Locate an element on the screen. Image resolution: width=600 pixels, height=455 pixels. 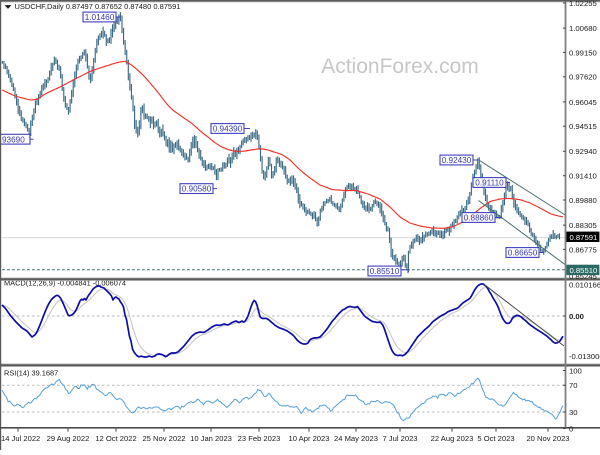
svg-text: 20 Nov 2023 is located at coordinates (547, 438).